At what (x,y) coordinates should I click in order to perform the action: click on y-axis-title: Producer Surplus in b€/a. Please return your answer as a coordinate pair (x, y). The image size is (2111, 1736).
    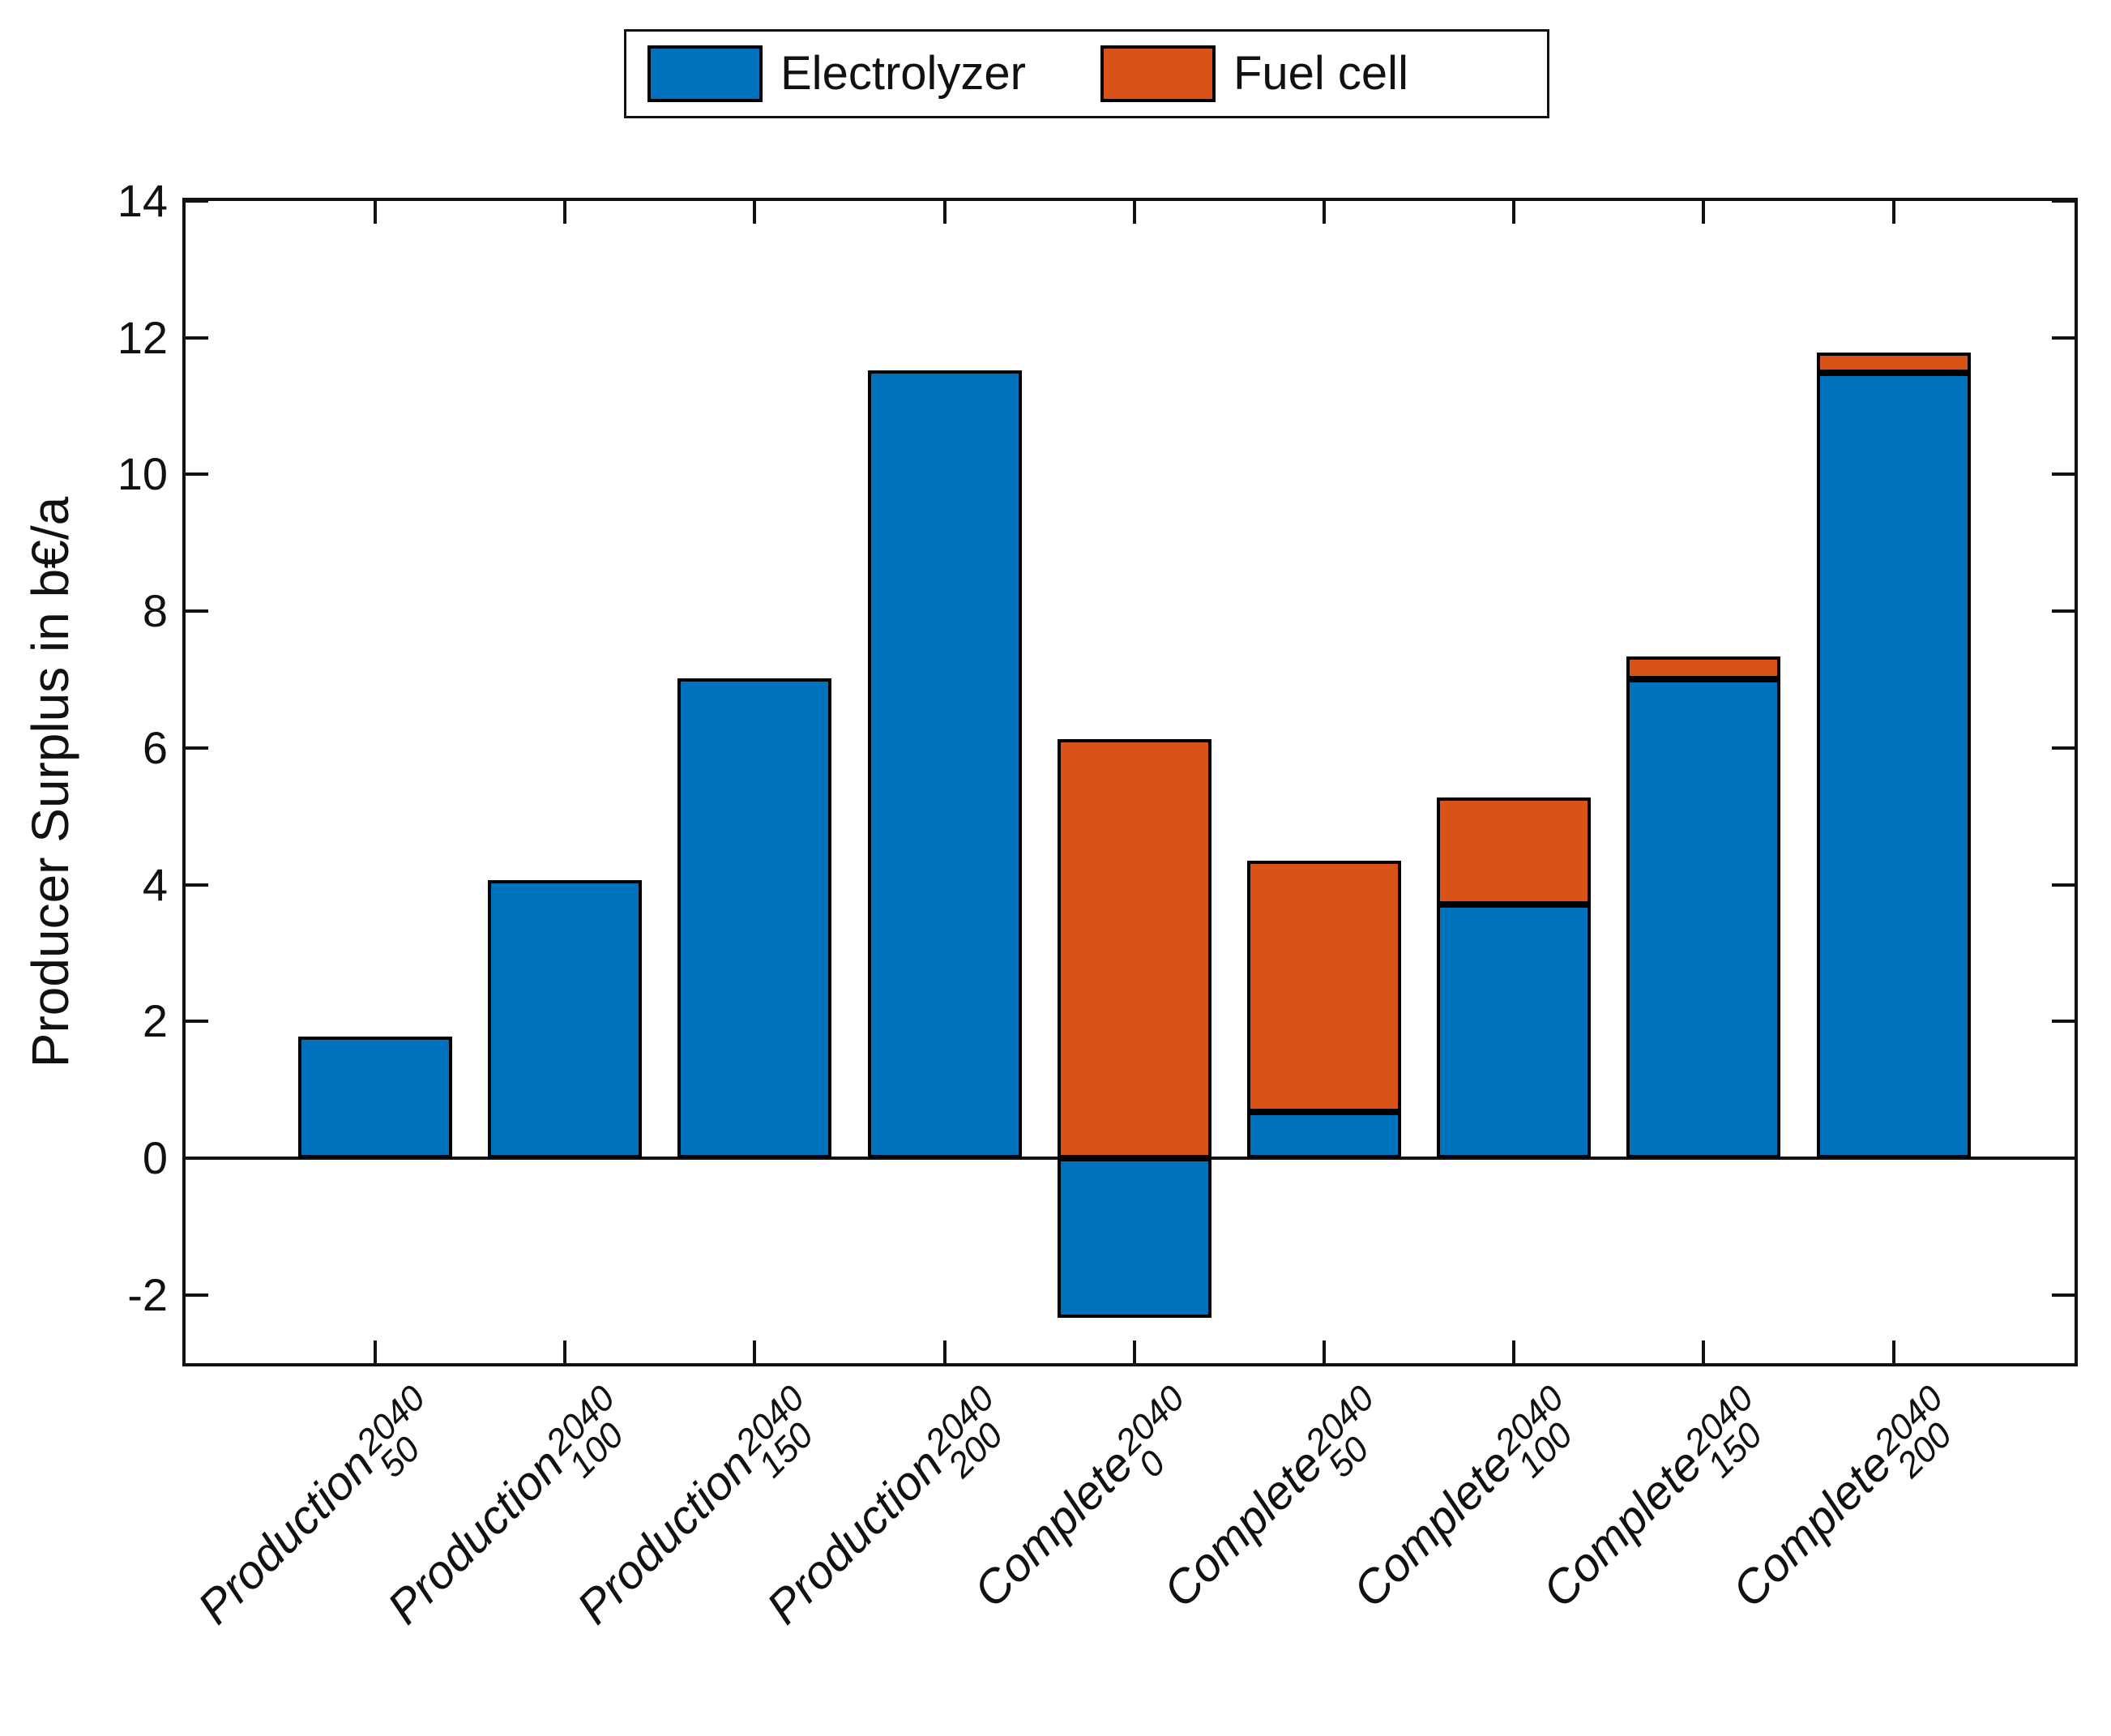
    Looking at the image, I should click on (50, 782).